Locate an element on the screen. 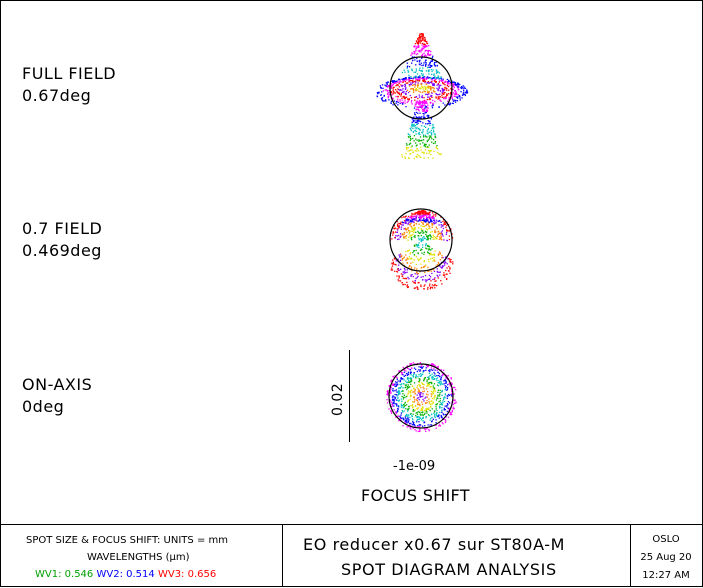 Image resolution: width=703 pixels, height=588 pixels. spot-on-axis is located at coordinates (421, 397).